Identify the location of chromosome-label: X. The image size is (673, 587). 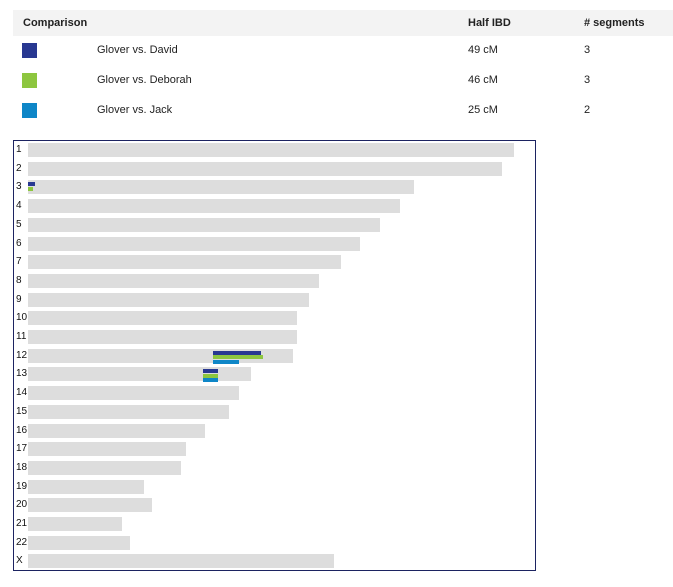
(19, 561).